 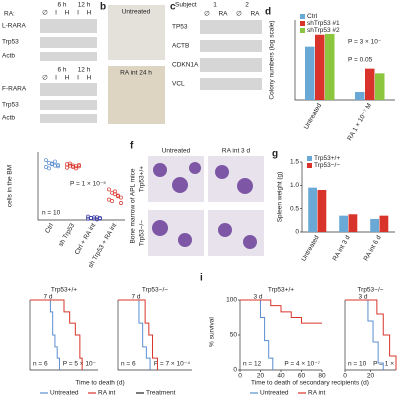 I want to click on annotation: 3 d, so click(x=362, y=297).